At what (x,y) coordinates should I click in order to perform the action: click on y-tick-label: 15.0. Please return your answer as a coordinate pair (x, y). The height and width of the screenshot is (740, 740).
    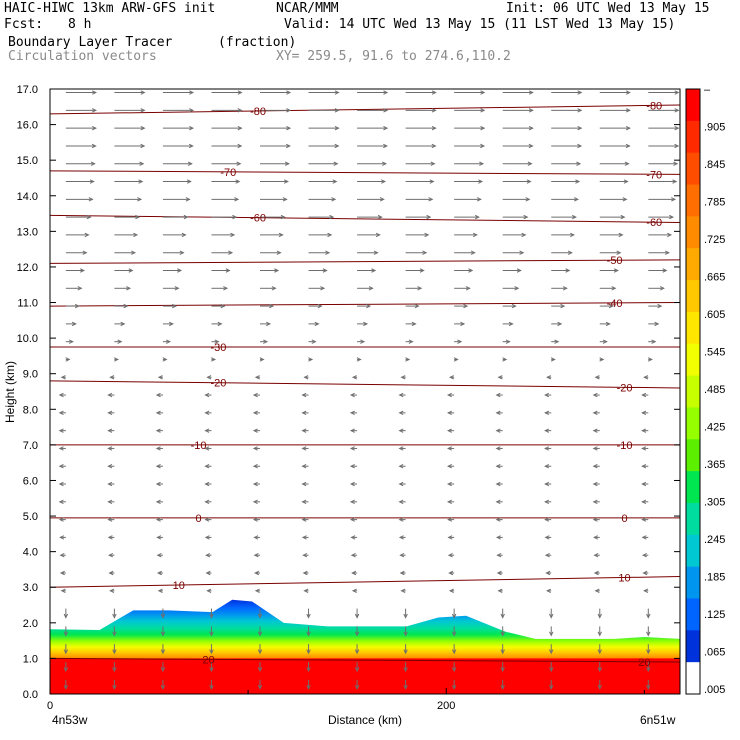
    Looking at the image, I should click on (27, 161).